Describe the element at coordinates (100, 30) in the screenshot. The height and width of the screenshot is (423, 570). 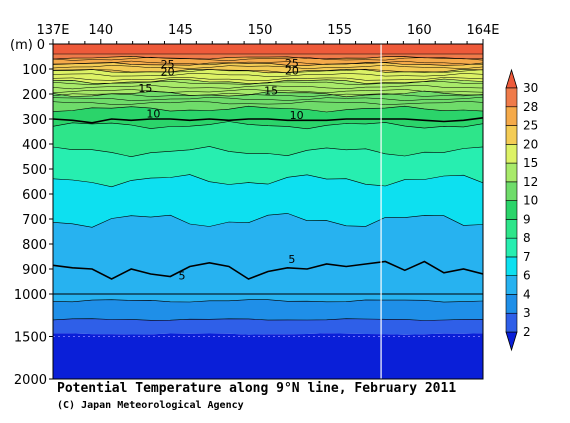
I see `x-tick-label: 140` at that location.